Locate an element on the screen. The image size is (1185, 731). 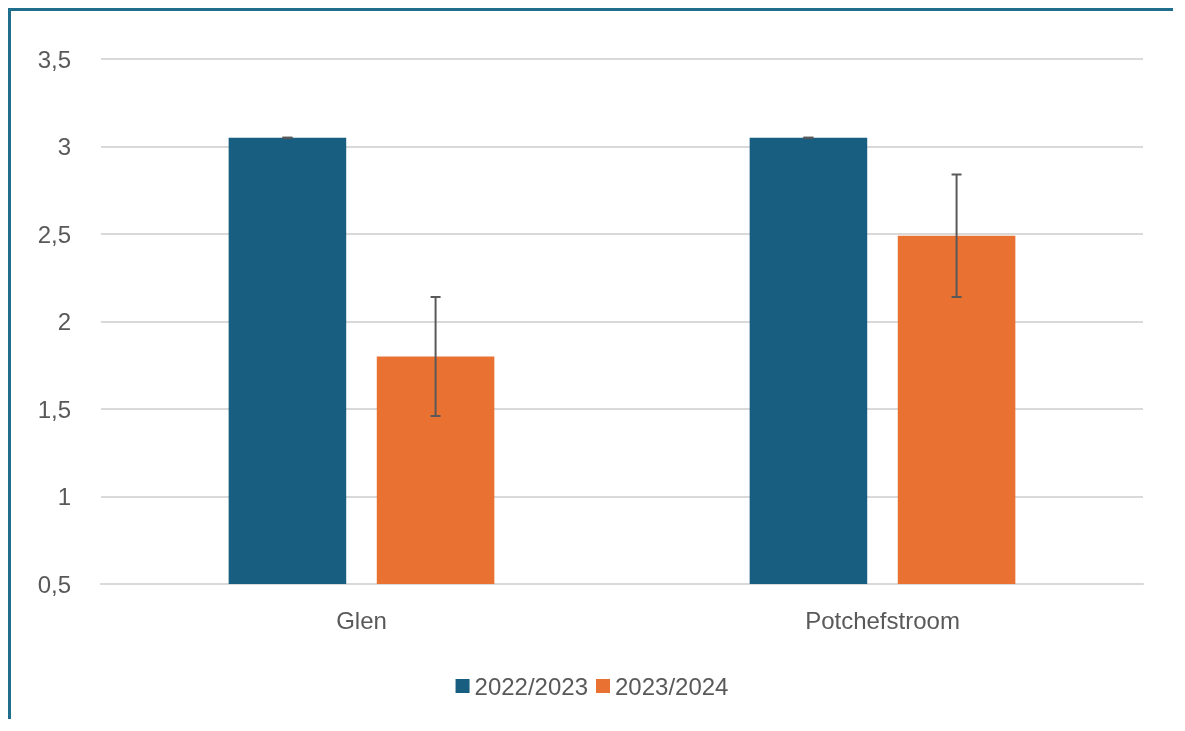
legend-label: 2022/2023 is located at coordinates (531, 686).